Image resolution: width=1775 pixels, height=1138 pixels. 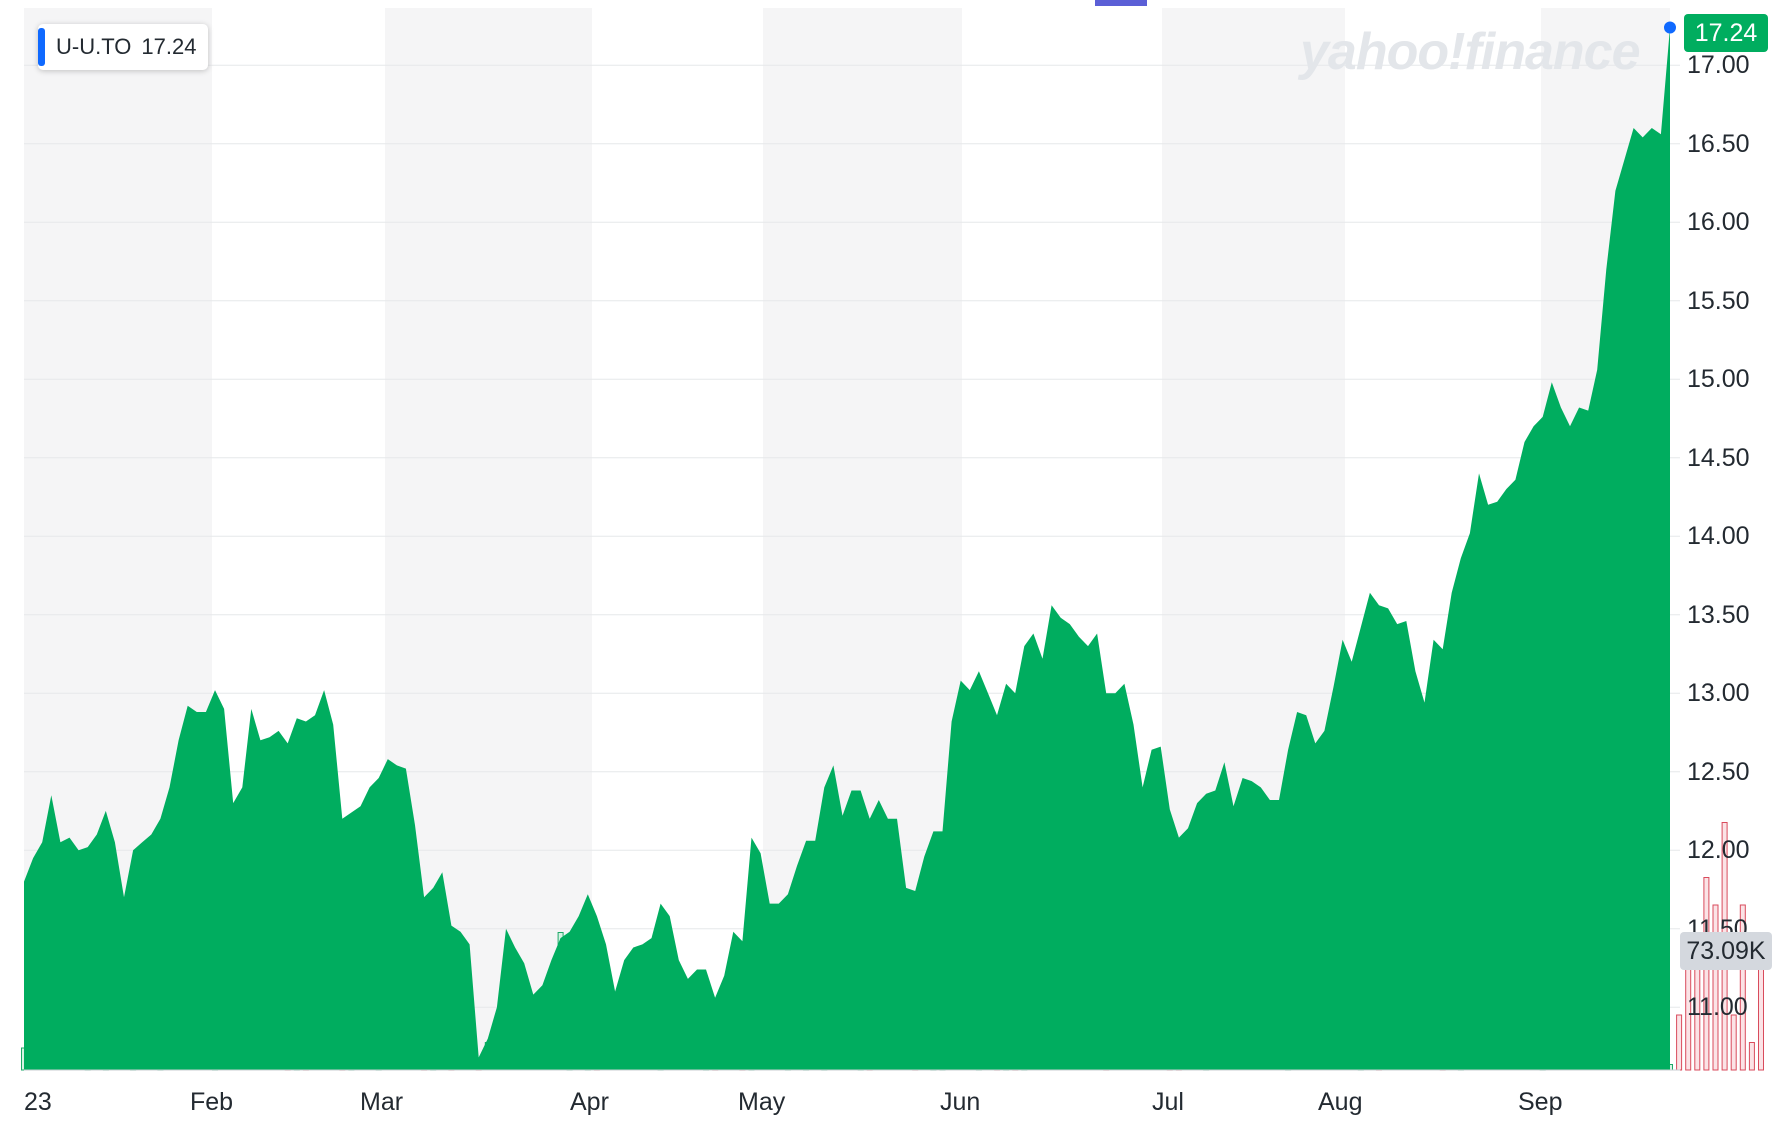 What do you see at coordinates (762, 1102) in the screenshot?
I see `x-tick-label: May` at bounding box center [762, 1102].